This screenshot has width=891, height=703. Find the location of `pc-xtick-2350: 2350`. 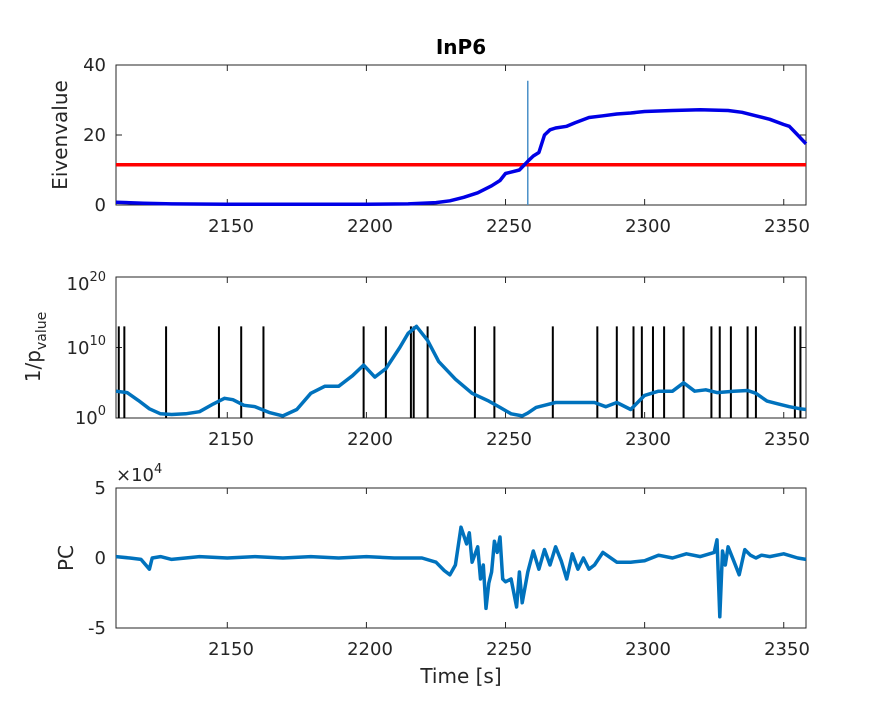

pc-xtick-2350: 2350 is located at coordinates (787, 649).